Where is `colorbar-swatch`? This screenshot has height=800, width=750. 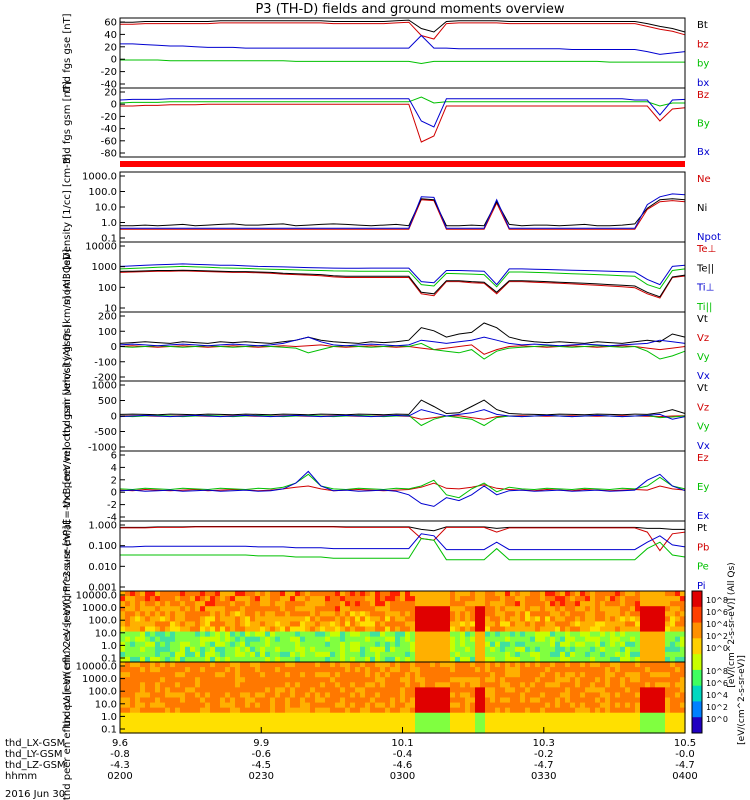
colorbar-swatch is located at coordinates (697, 615).